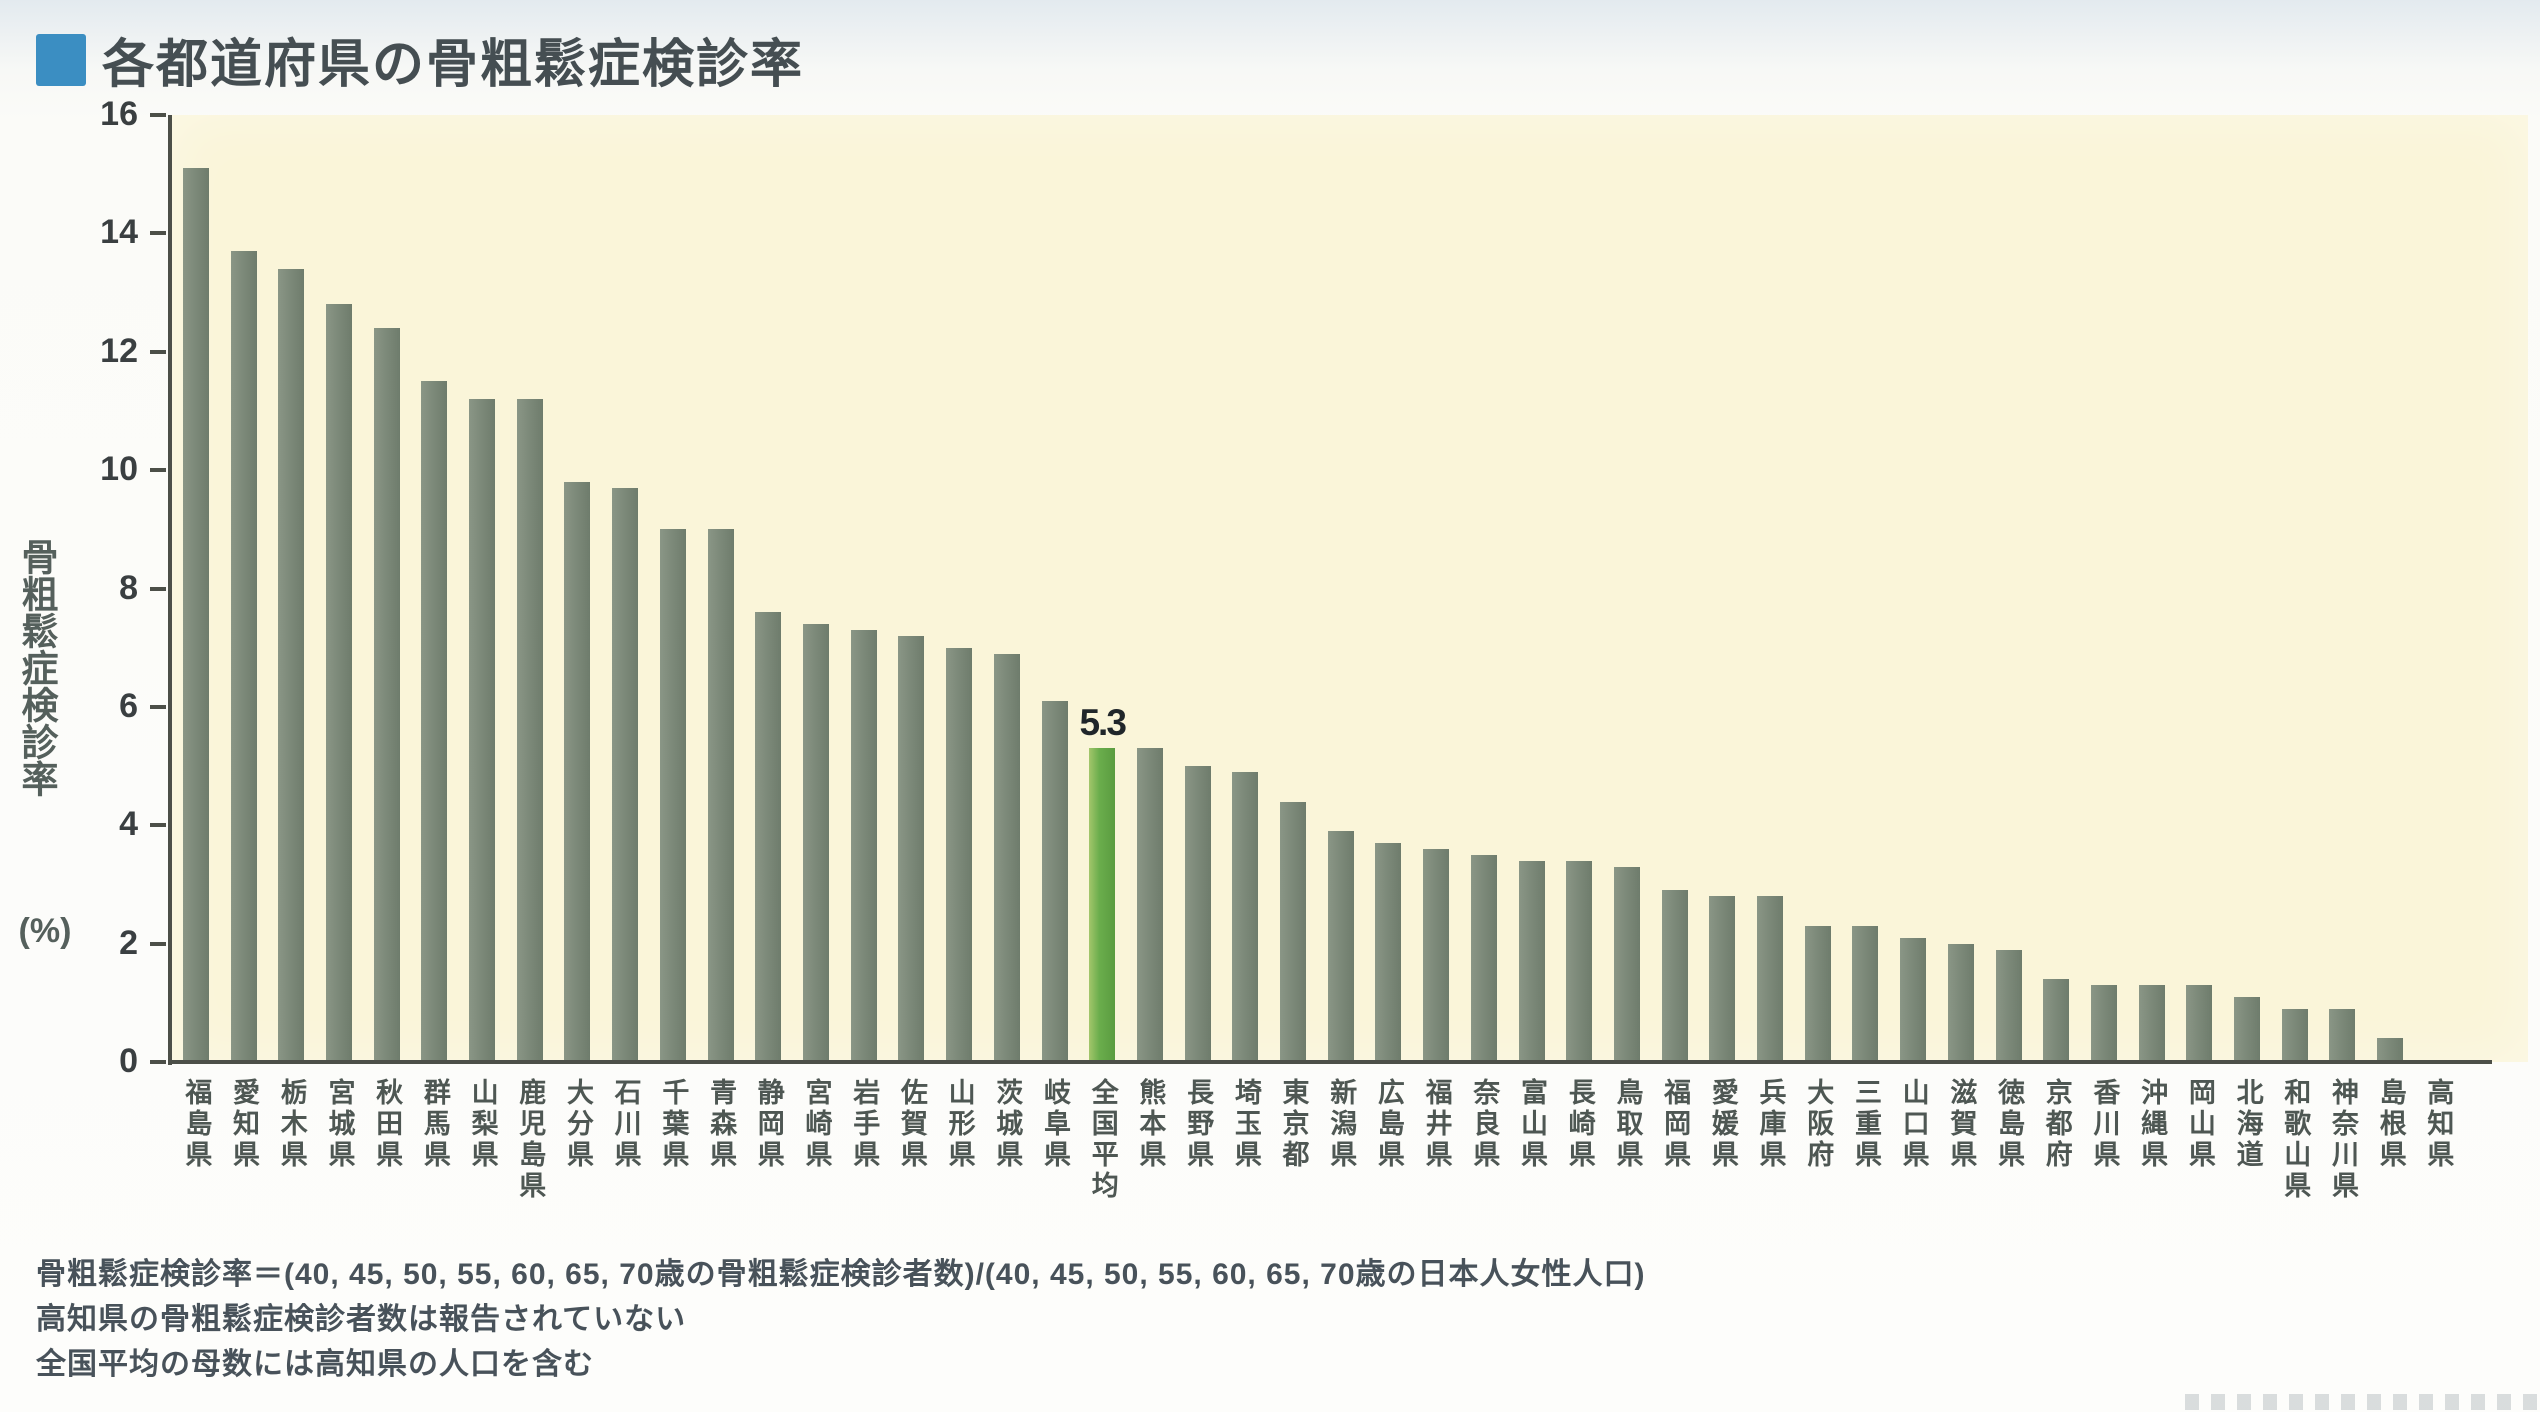  Describe the element at coordinates (339, 588) in the screenshot. I see `bar-slot-宮城県` at that location.